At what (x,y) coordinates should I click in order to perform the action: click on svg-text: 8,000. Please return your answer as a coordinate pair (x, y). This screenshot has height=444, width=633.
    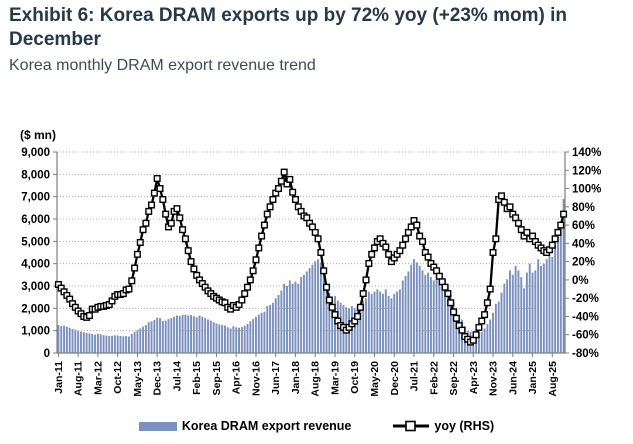
    Looking at the image, I should click on (35, 175).